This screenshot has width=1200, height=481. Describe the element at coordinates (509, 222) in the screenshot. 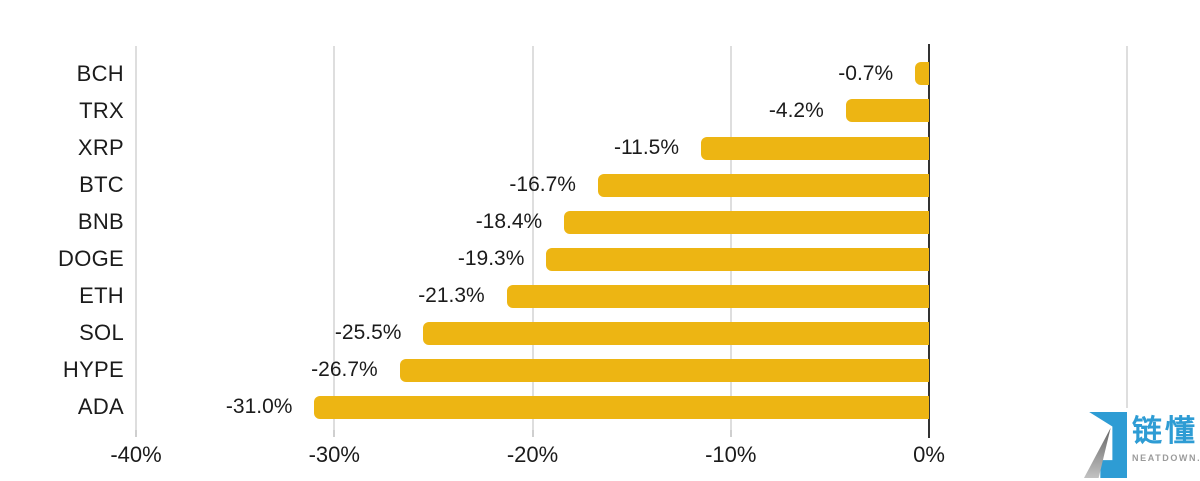

I see `value-label: -18.4%` at that location.